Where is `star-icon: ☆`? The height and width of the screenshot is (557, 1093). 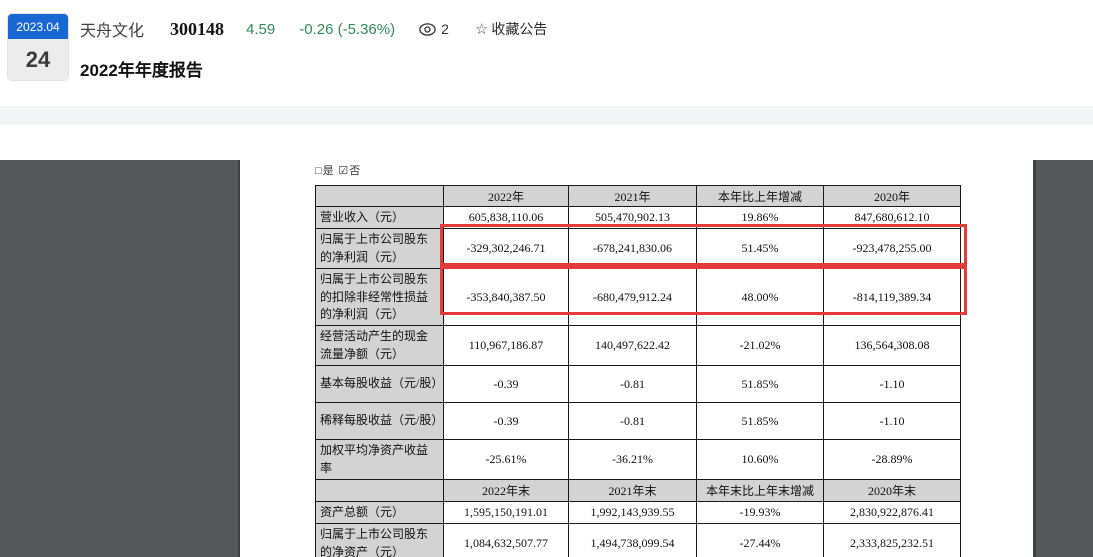
star-icon: ☆ is located at coordinates (481, 29).